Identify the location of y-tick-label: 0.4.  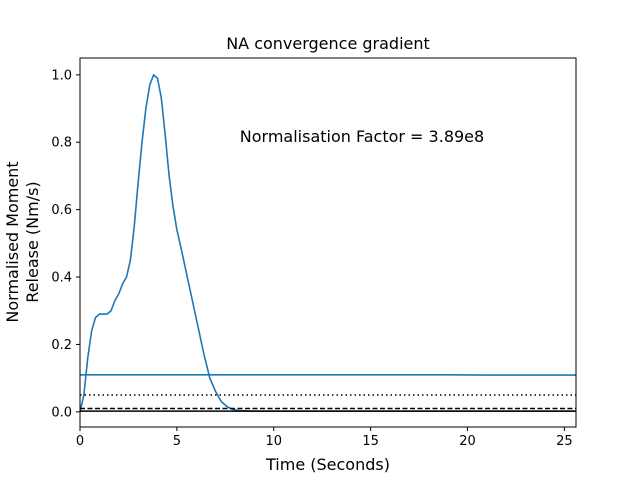
(61, 278).